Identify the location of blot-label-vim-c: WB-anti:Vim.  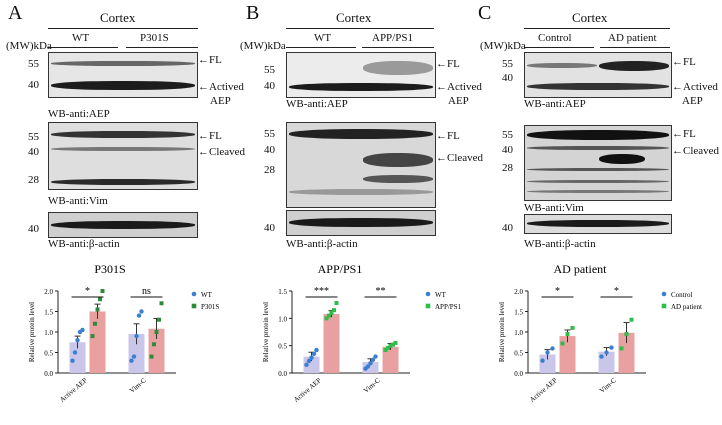
(554, 208).